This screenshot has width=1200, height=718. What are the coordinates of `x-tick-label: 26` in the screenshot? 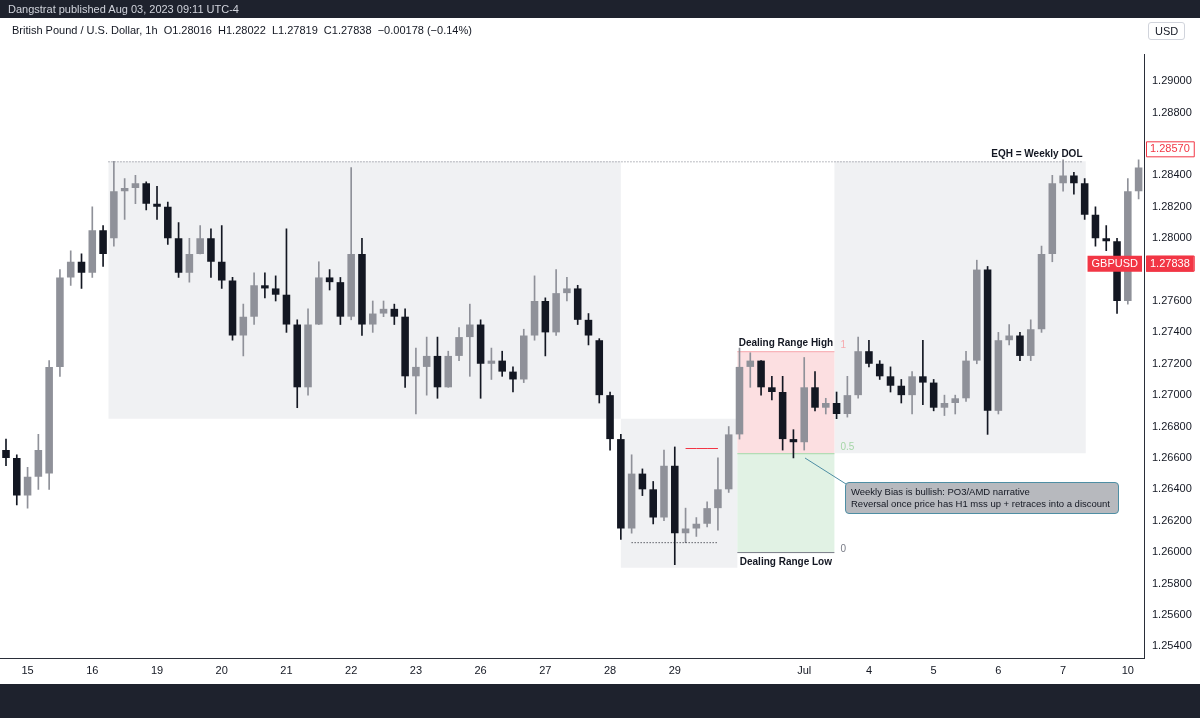 It's located at (480, 670).